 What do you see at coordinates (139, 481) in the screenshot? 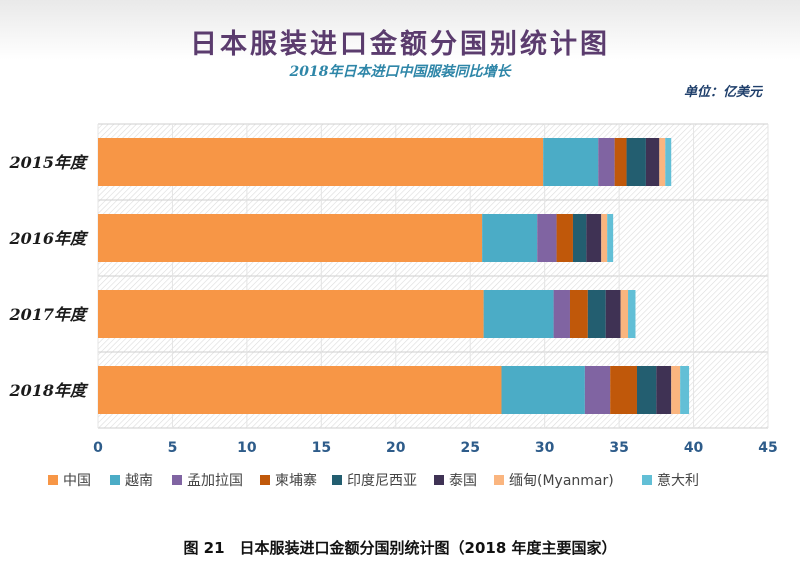
I see `legend-label-1: 越南` at bounding box center [139, 481].